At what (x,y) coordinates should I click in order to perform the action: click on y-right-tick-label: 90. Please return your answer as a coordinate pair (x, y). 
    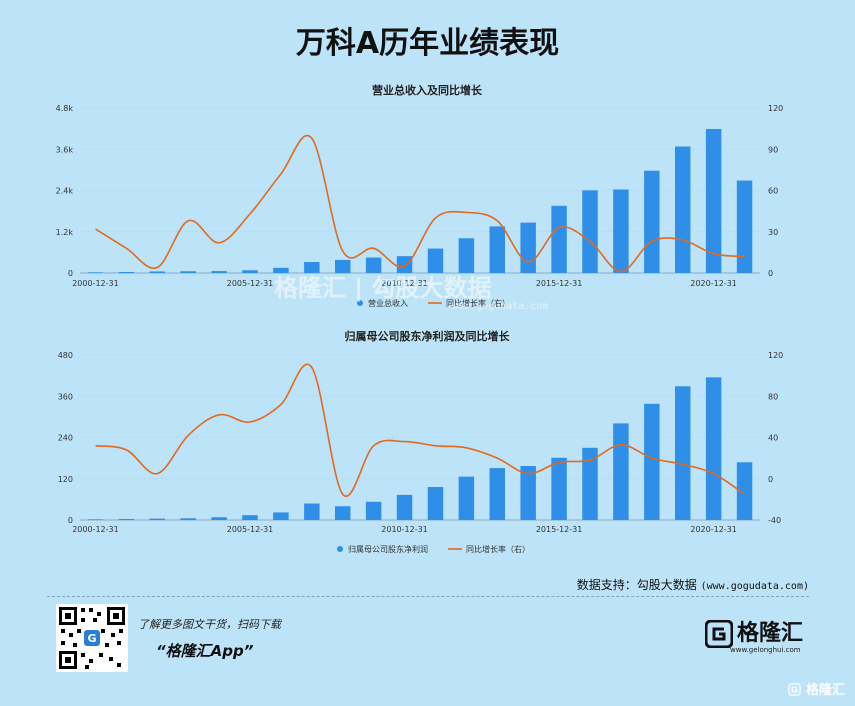
    Looking at the image, I should click on (773, 149).